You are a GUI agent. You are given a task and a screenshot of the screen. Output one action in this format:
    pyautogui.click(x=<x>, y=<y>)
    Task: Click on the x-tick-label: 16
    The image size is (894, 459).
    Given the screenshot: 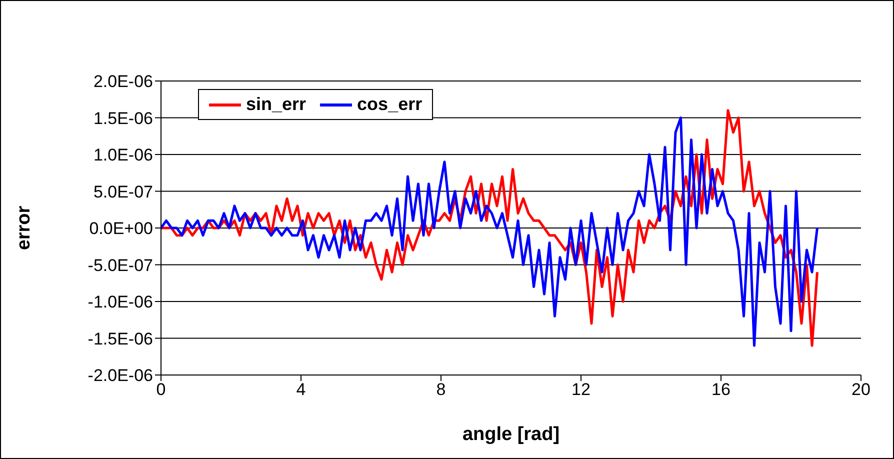 What is the action you would take?
    pyautogui.click(x=721, y=390)
    